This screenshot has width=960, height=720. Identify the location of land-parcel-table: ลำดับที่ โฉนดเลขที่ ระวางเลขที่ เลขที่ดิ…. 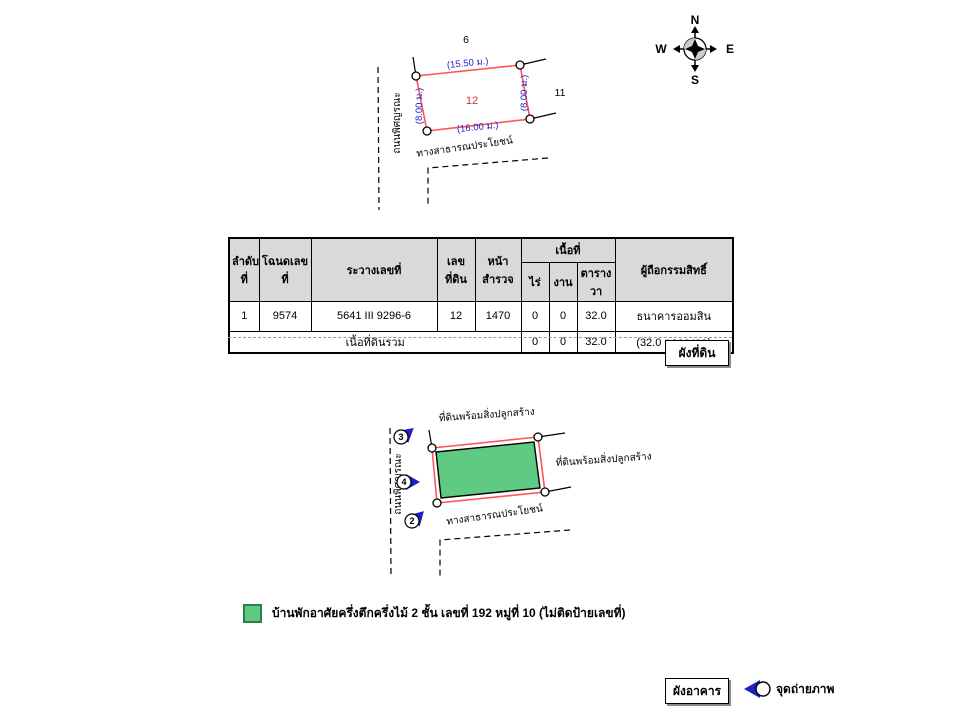
(481, 295).